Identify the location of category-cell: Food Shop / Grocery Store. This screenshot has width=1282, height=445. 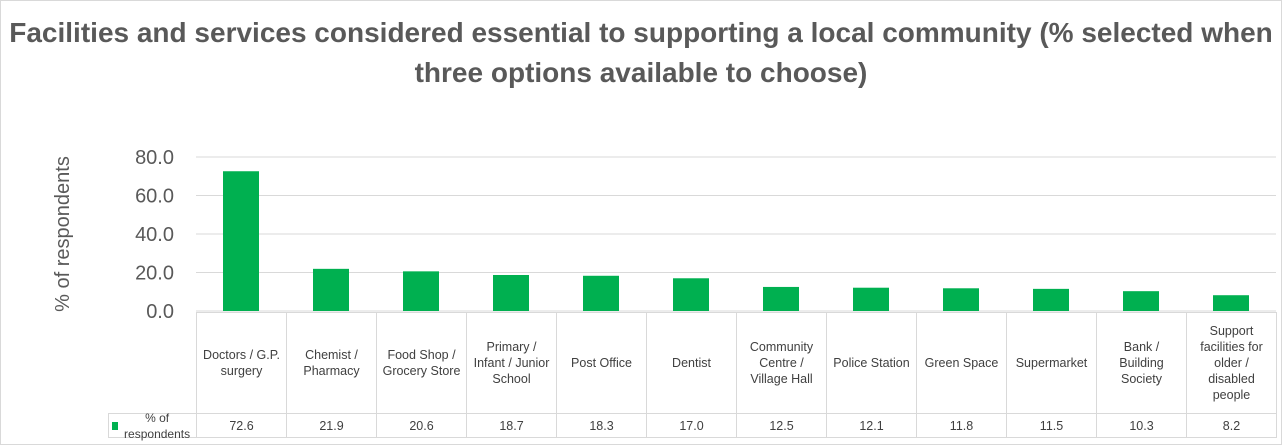
(421, 363).